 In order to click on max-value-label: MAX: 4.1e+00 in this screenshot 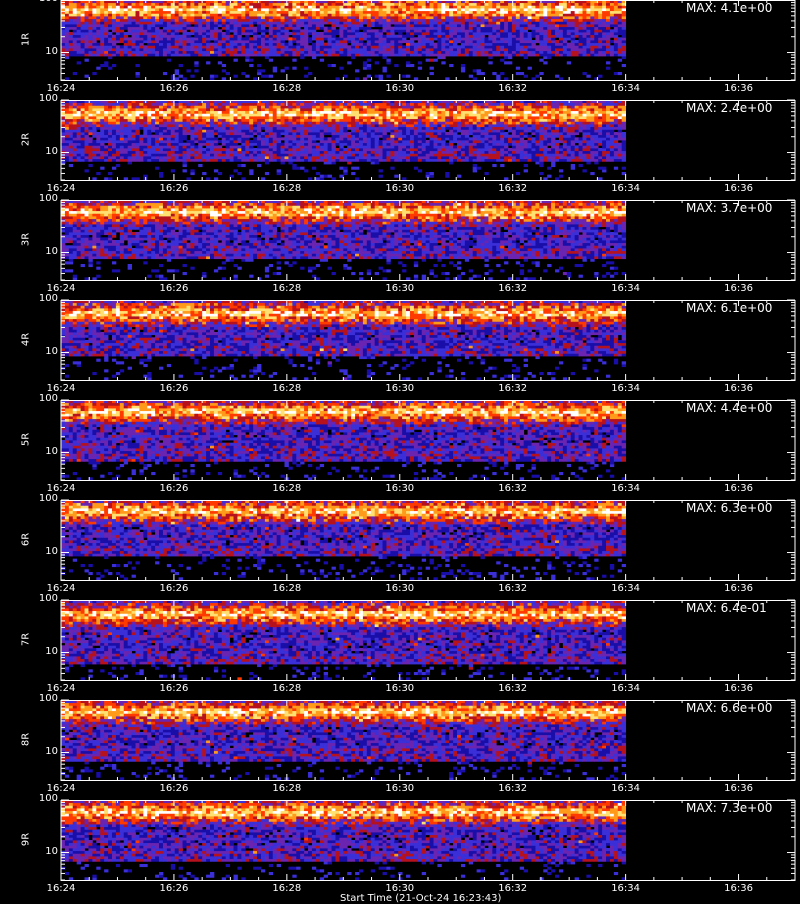, I will do `click(729, 8)`.